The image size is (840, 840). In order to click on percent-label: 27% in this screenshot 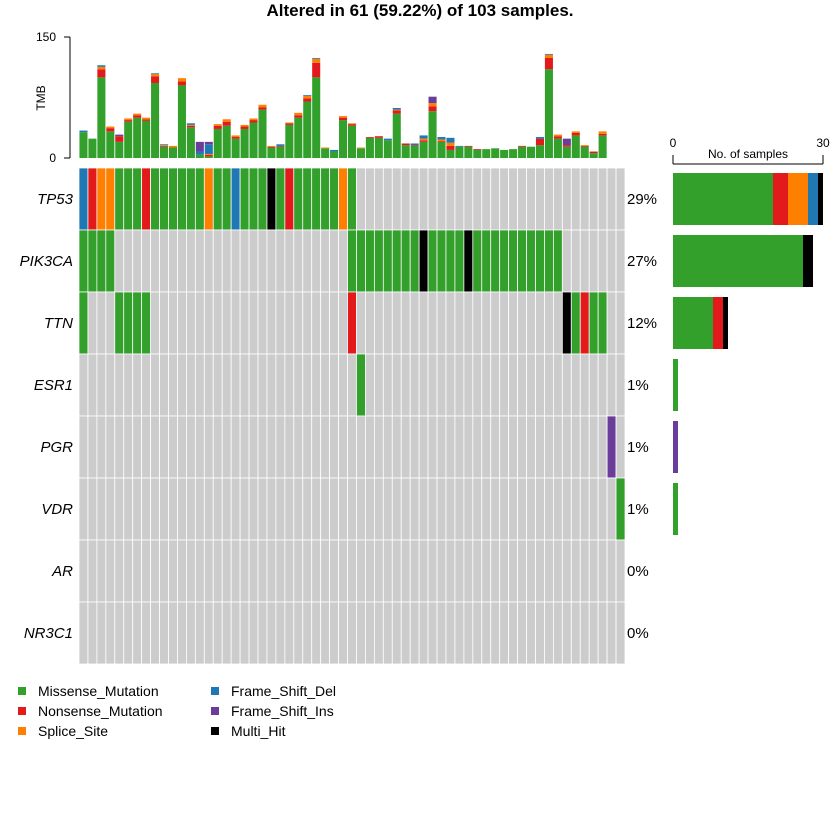, I will do `click(642, 261)`.